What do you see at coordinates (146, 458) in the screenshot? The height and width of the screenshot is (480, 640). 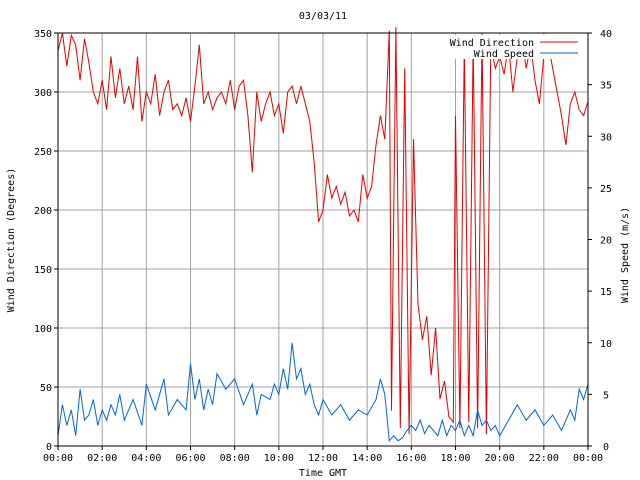 I see `x-tick-label: 04:00` at bounding box center [146, 458].